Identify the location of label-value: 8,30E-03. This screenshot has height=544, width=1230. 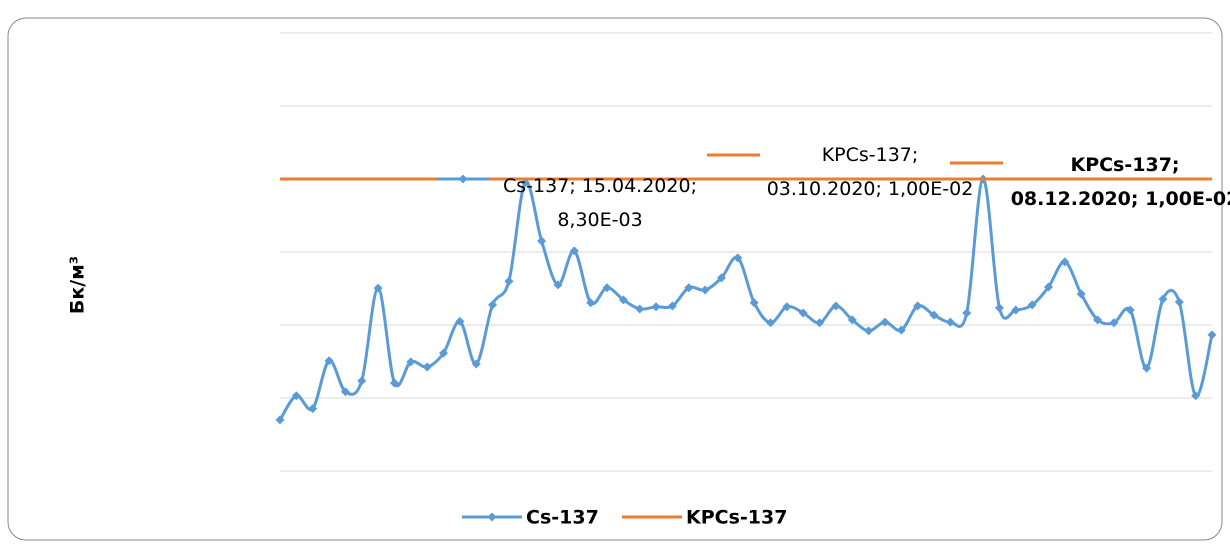
(599, 220).